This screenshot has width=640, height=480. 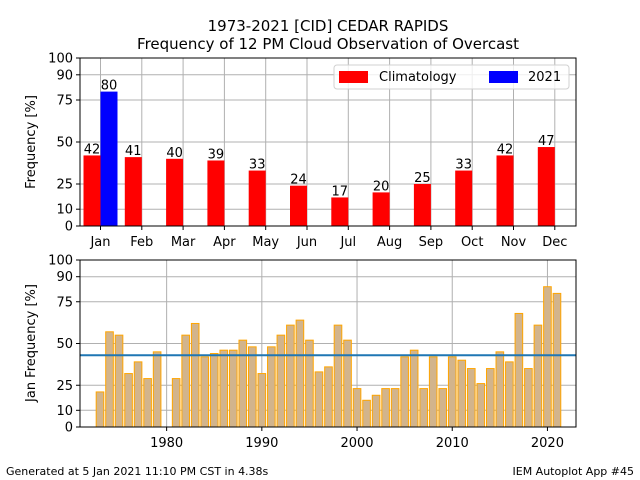 I want to click on top-y-tick-label: 25, so click(x=64, y=185).